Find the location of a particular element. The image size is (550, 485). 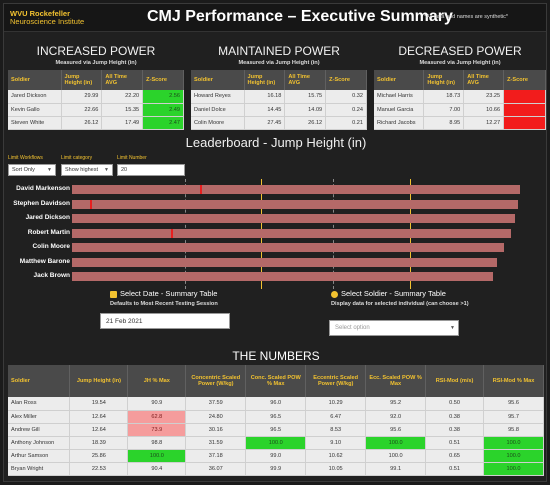

table-row: Michael Harris 18.73 23.25 is located at coordinates (460, 97).